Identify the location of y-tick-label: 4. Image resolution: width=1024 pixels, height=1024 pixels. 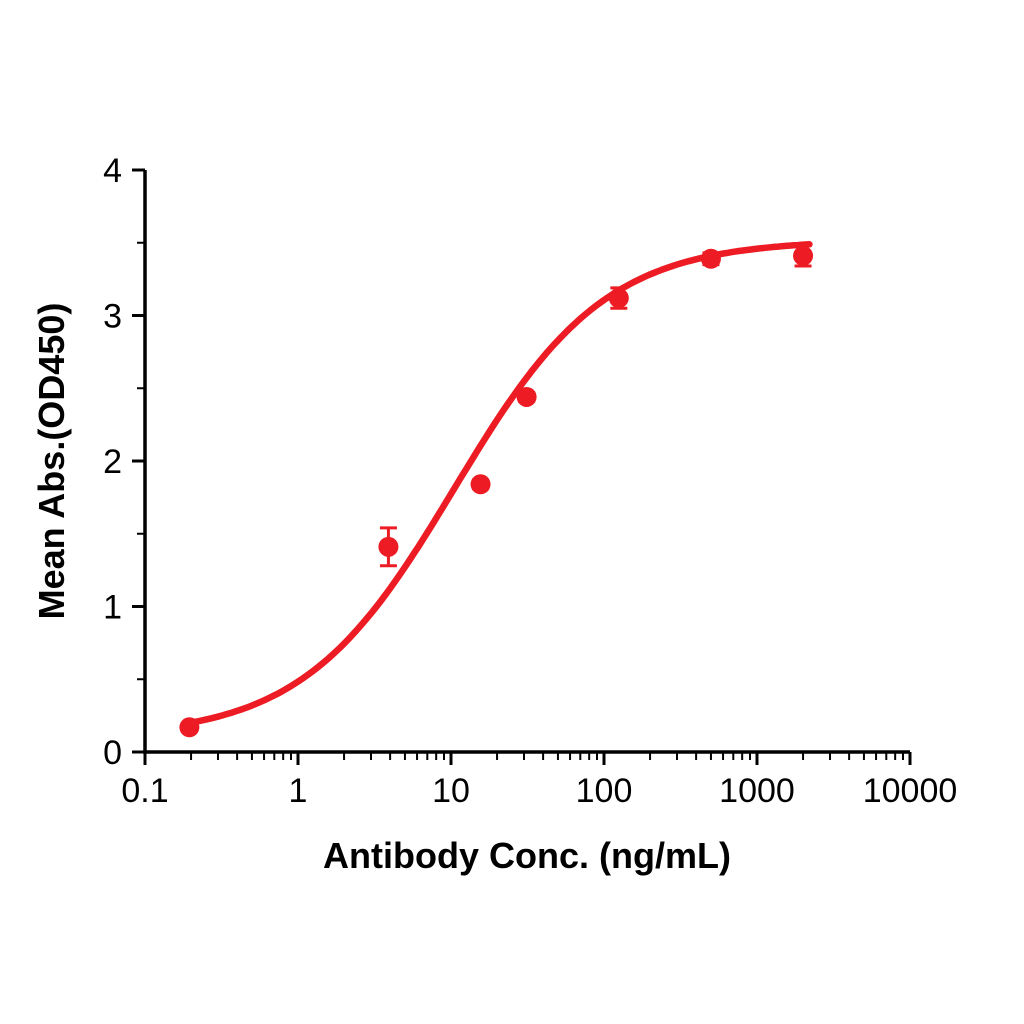
(112, 171).